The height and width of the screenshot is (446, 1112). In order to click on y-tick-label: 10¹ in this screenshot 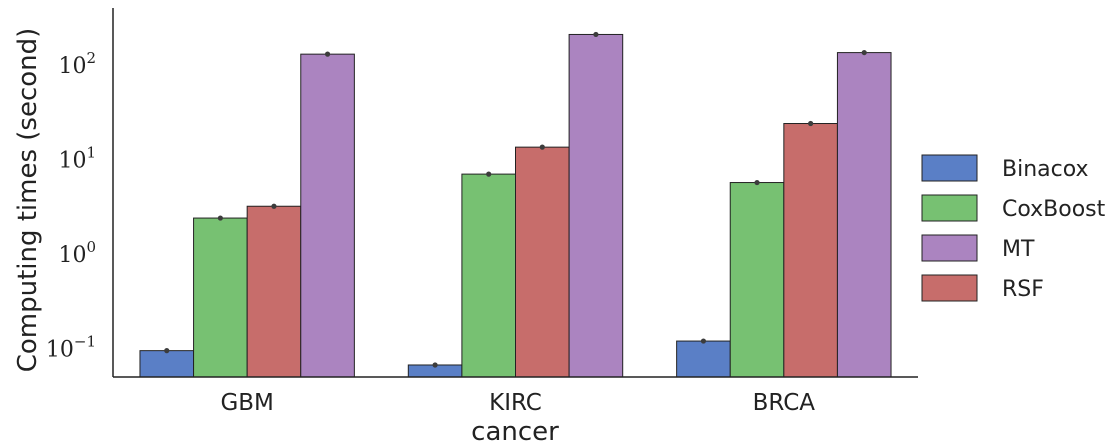, I will do `click(77, 158)`.